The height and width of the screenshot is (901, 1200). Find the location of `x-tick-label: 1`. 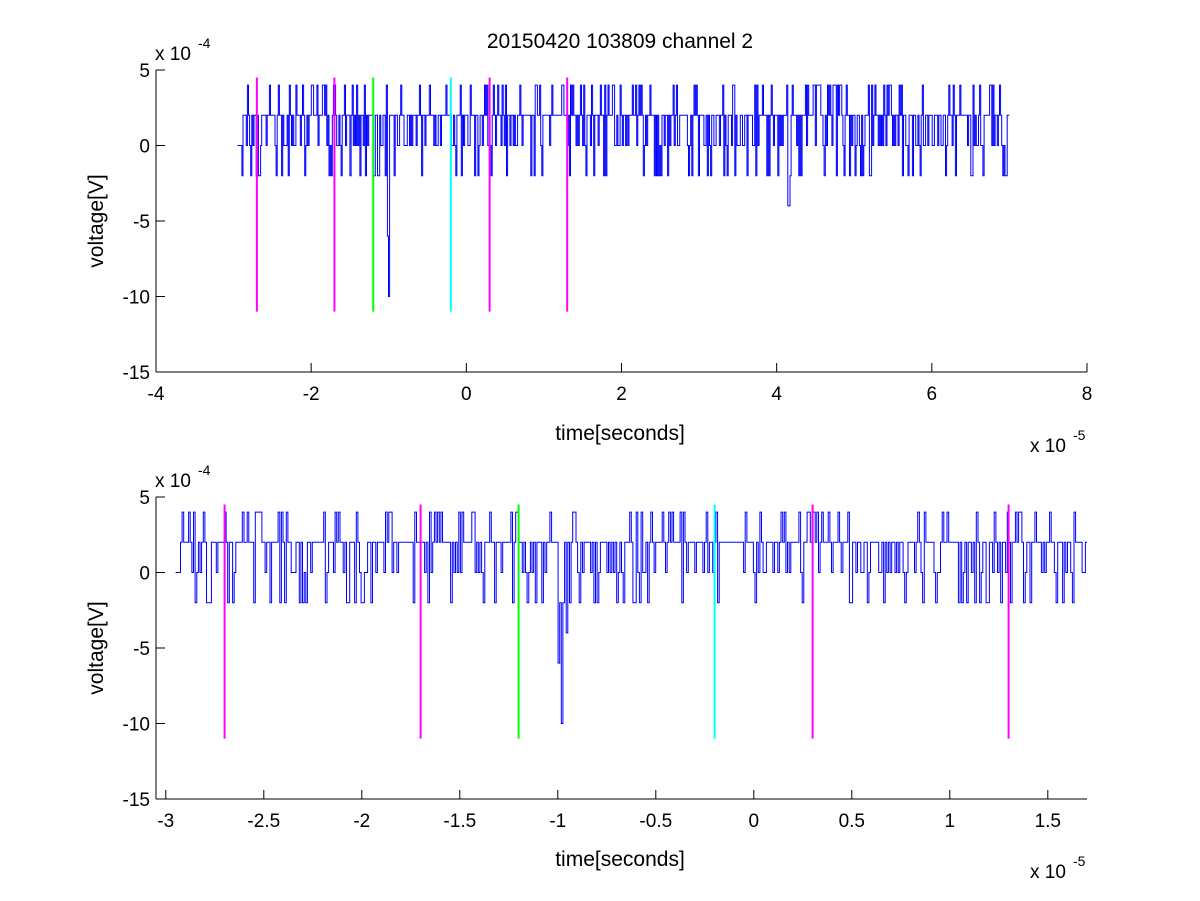

x-tick-label: 1 is located at coordinates (950, 821).